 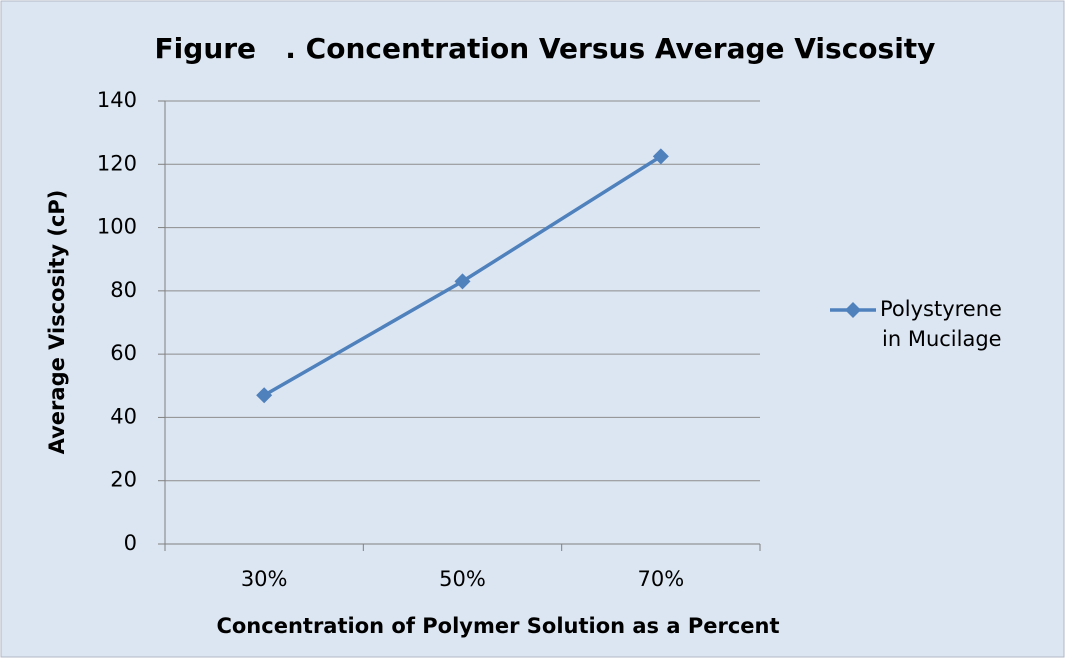 I want to click on y-tick-label: 0, so click(x=130, y=543).